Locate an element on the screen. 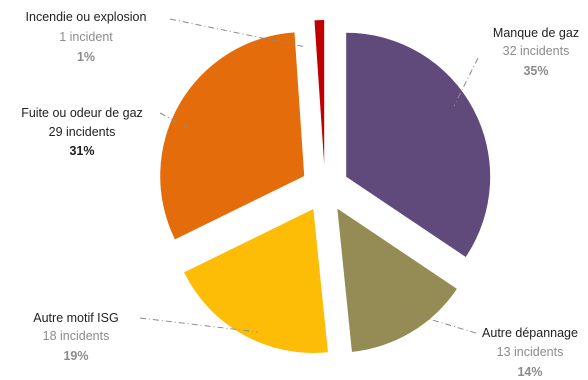 The width and height of the screenshot is (588, 380). label-count: 32 incidents is located at coordinates (536, 51).